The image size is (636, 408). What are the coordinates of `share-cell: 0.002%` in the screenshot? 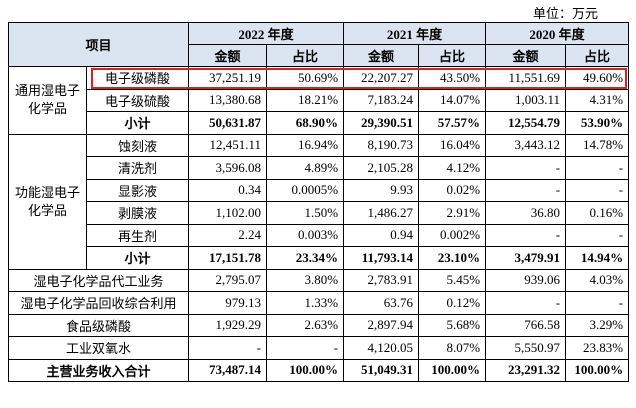 It's located at (452, 235).